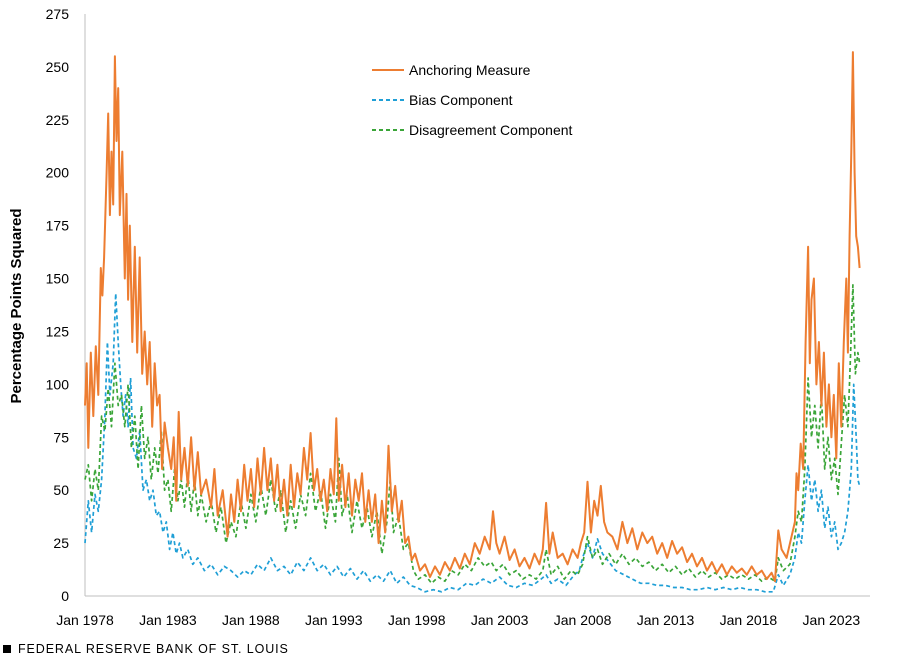 This screenshot has height=660, width=909. What do you see at coordinates (7, 649) in the screenshot?
I see `square-bullet-icon` at bounding box center [7, 649].